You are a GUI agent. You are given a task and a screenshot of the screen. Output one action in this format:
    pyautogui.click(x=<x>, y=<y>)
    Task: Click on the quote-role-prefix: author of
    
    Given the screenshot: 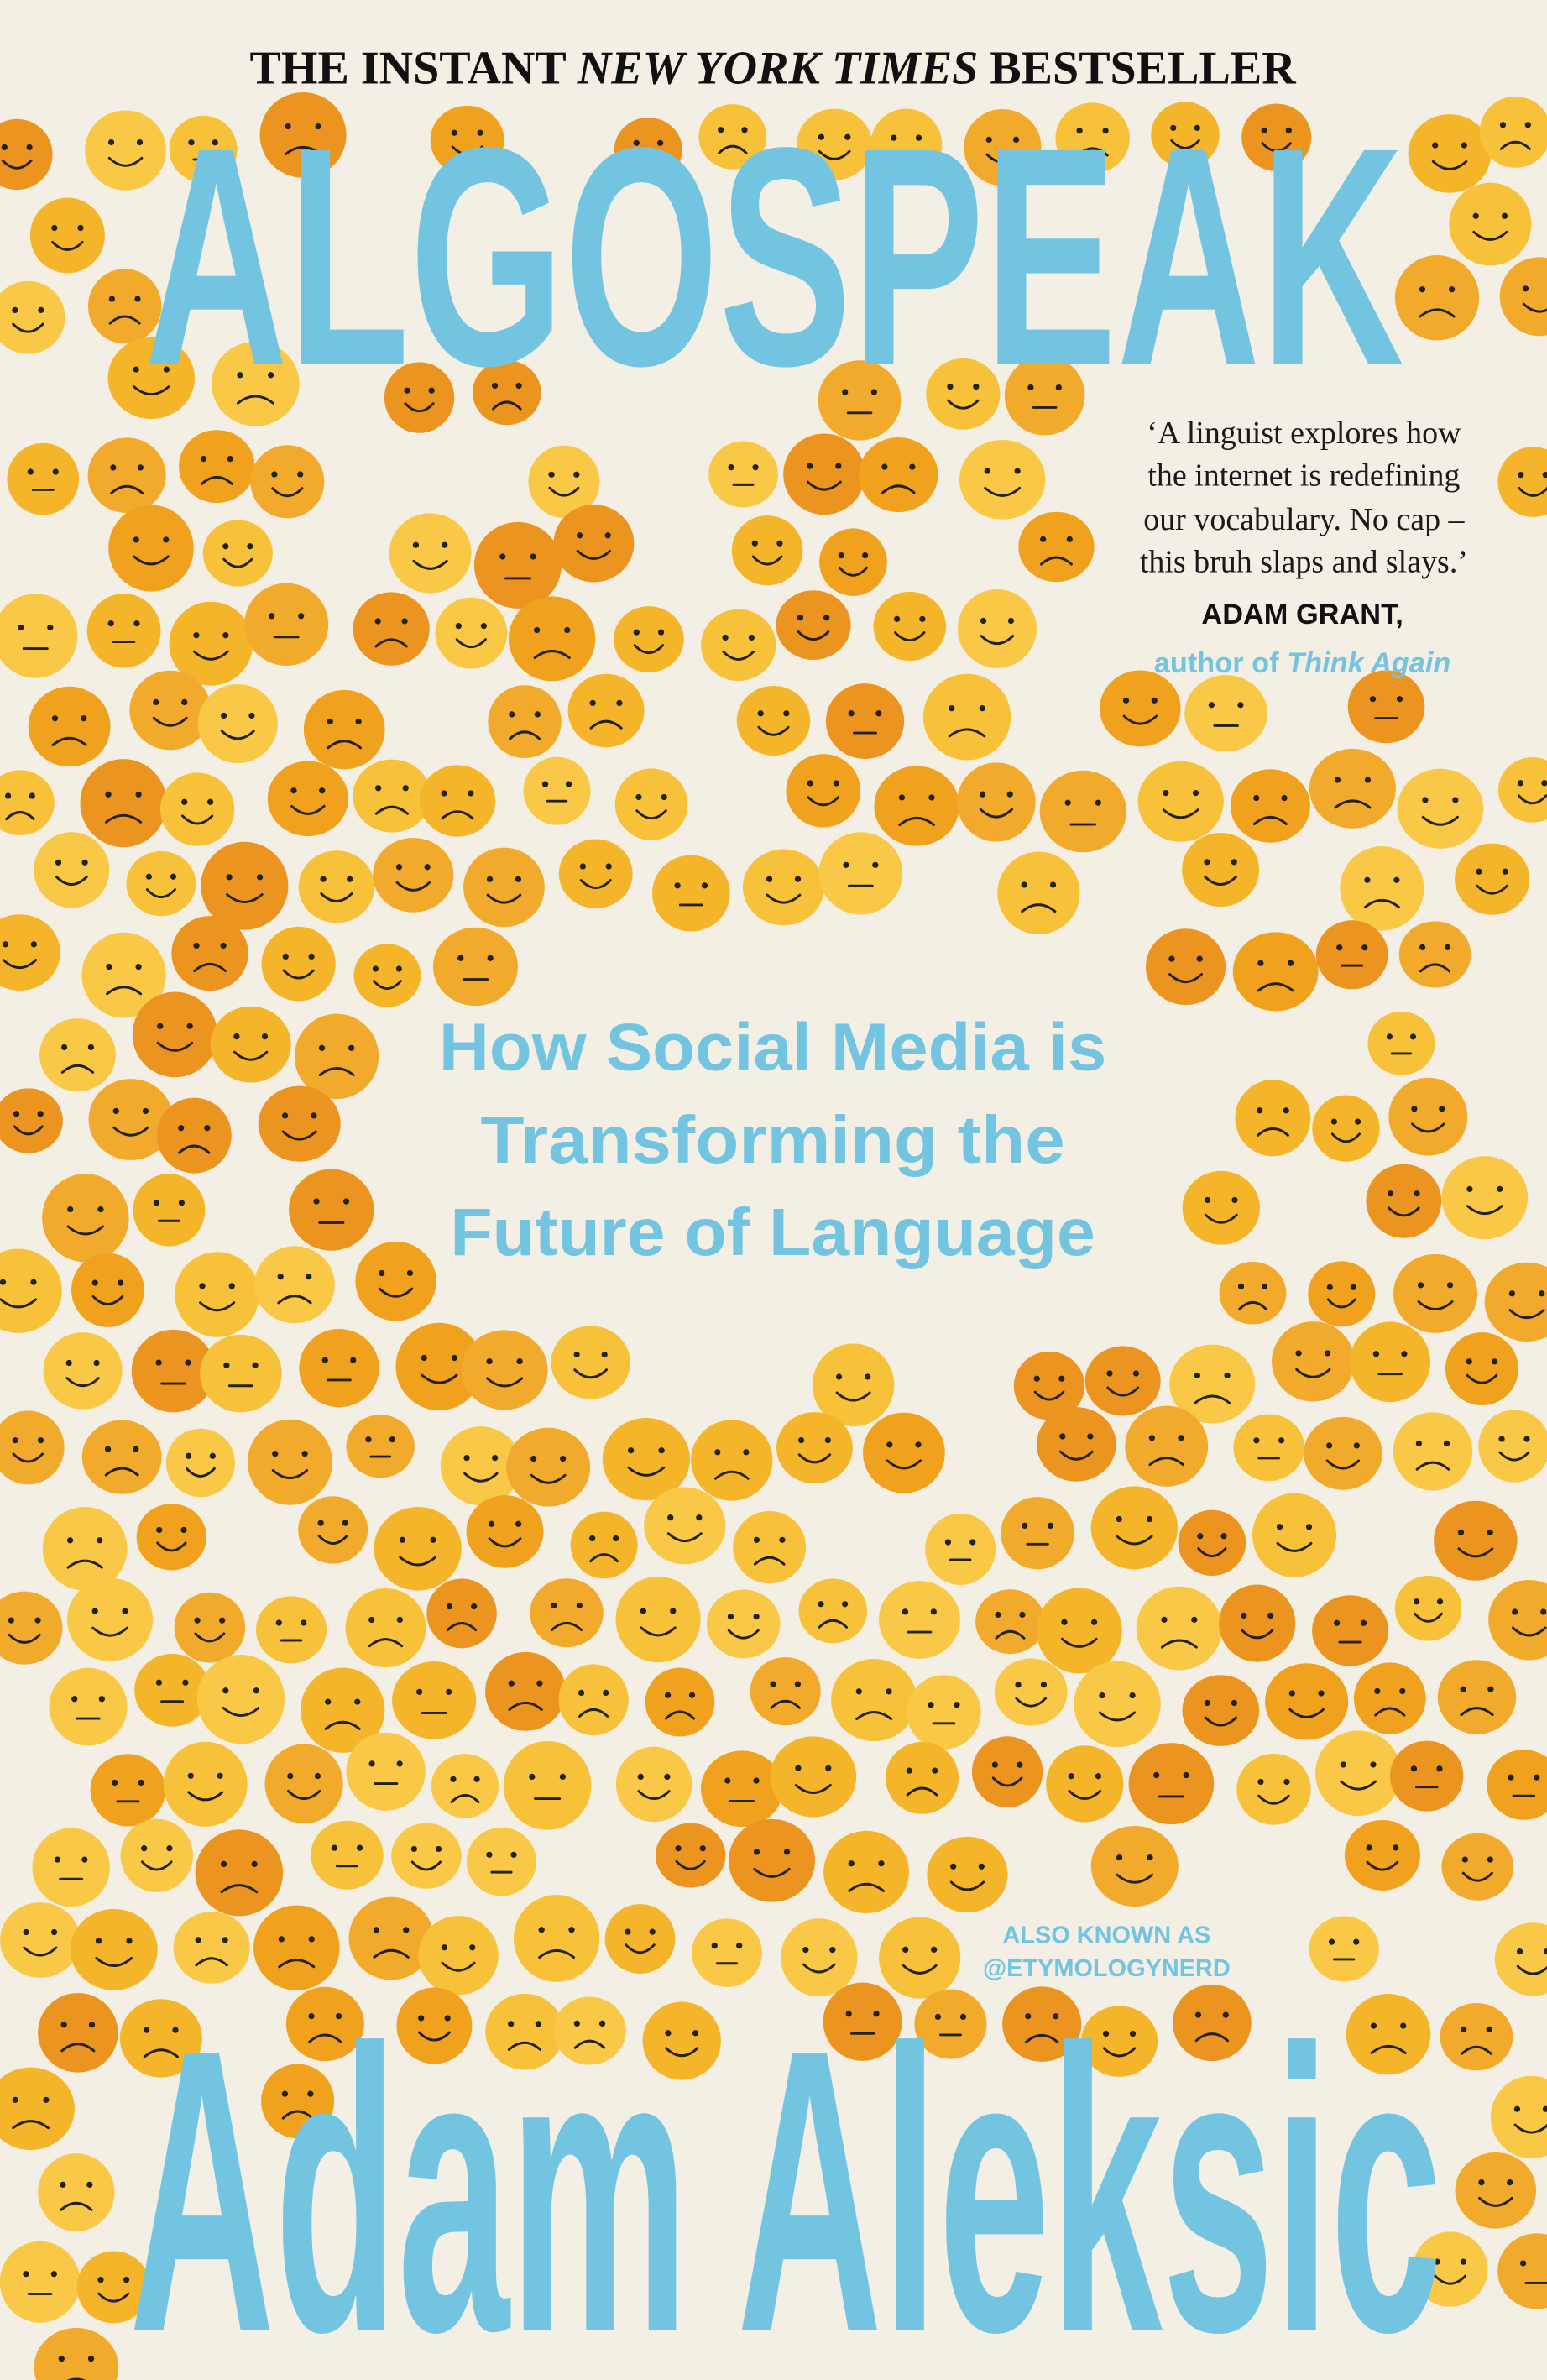 What is the action you would take?
    pyautogui.click(x=1220, y=663)
    